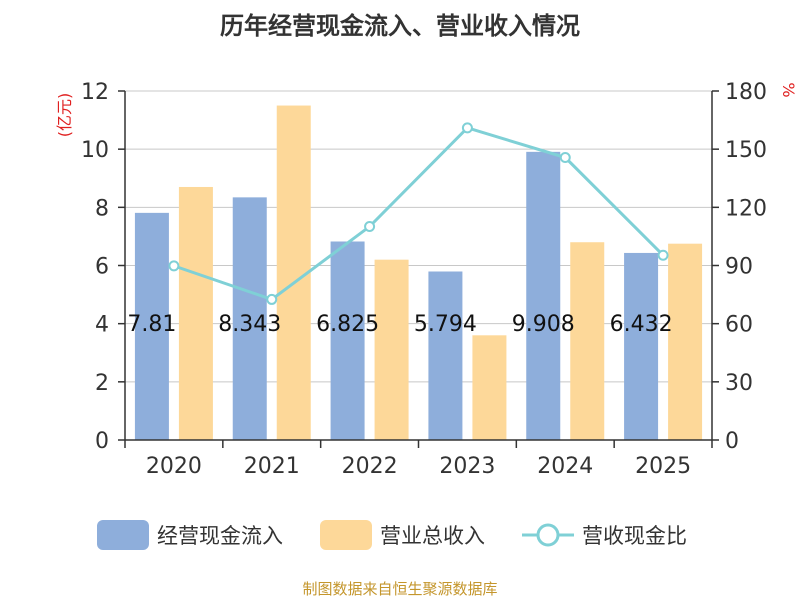 The image size is (800, 600). What do you see at coordinates (739, 325) in the screenshot?
I see `right-tick-label: 60` at bounding box center [739, 325].